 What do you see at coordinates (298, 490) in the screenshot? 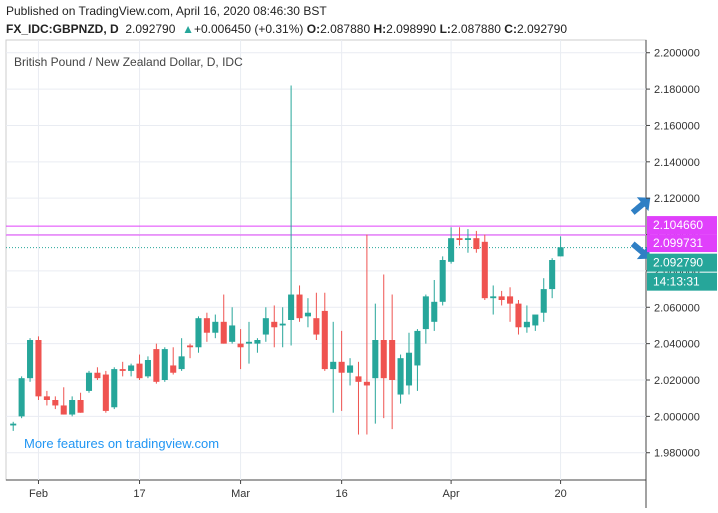
I see `time-axis: Feb 17 Mar 16 Apr 20` at bounding box center [298, 490].